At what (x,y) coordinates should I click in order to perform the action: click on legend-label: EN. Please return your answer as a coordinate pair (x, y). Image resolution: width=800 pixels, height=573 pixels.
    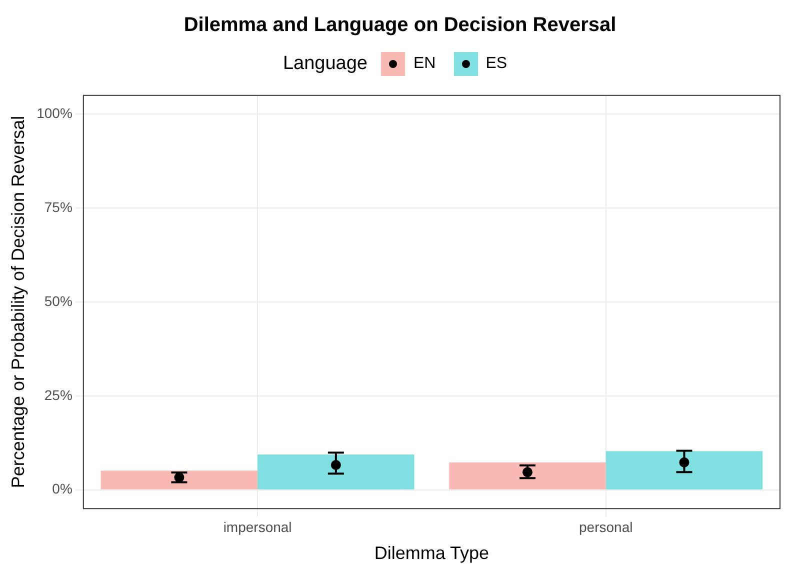
    Looking at the image, I should click on (424, 64).